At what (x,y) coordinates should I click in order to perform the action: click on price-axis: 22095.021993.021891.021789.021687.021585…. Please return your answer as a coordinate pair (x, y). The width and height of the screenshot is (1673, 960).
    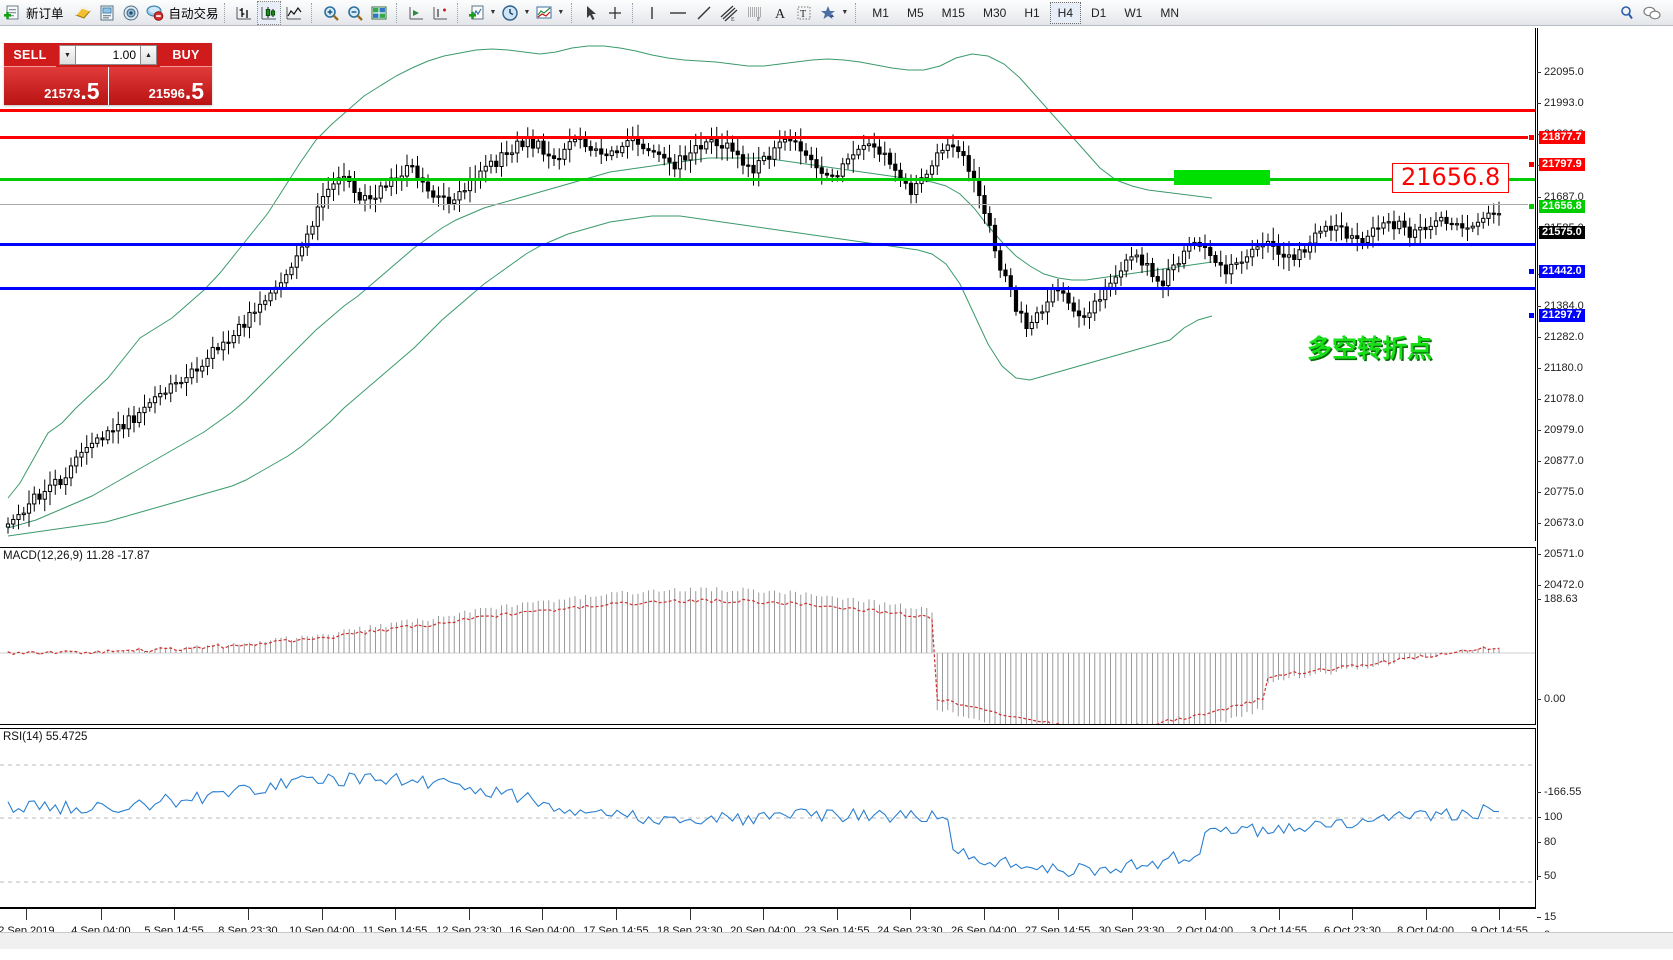
    Looking at the image, I should click on (1600, 484).